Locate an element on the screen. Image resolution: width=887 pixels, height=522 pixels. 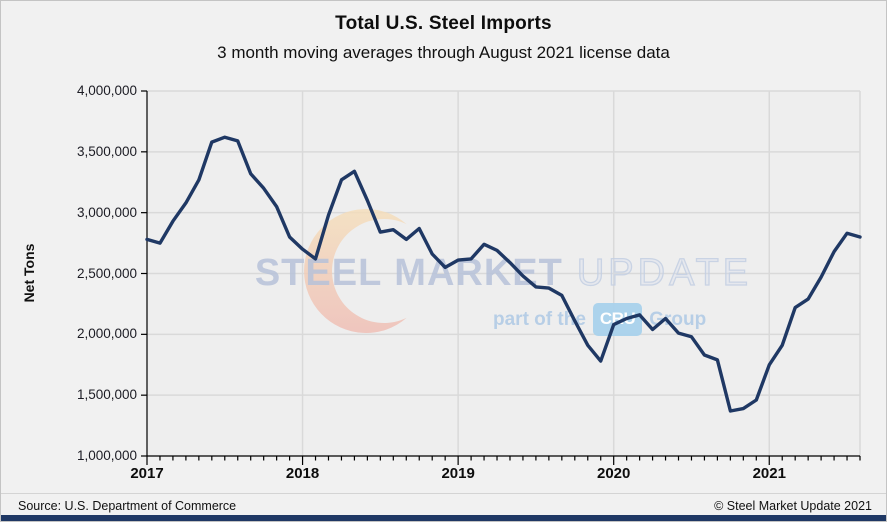
chart-title: Total U.S. Steel Imports is located at coordinates (443, 23).